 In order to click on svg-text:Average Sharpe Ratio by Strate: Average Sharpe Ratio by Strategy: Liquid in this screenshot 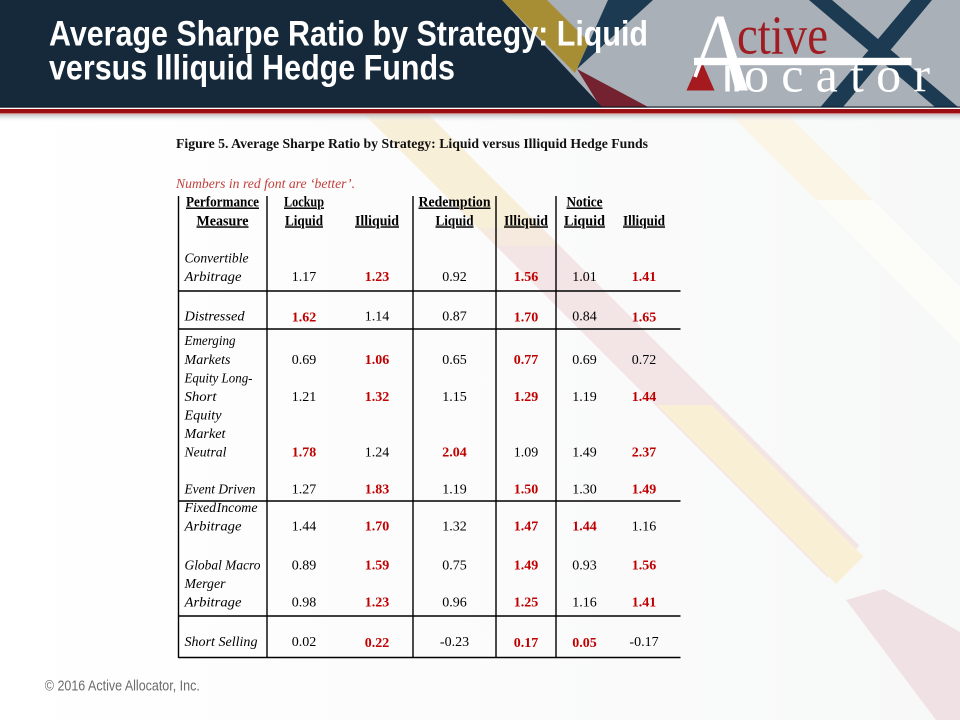, I will do `click(348, 34)`.